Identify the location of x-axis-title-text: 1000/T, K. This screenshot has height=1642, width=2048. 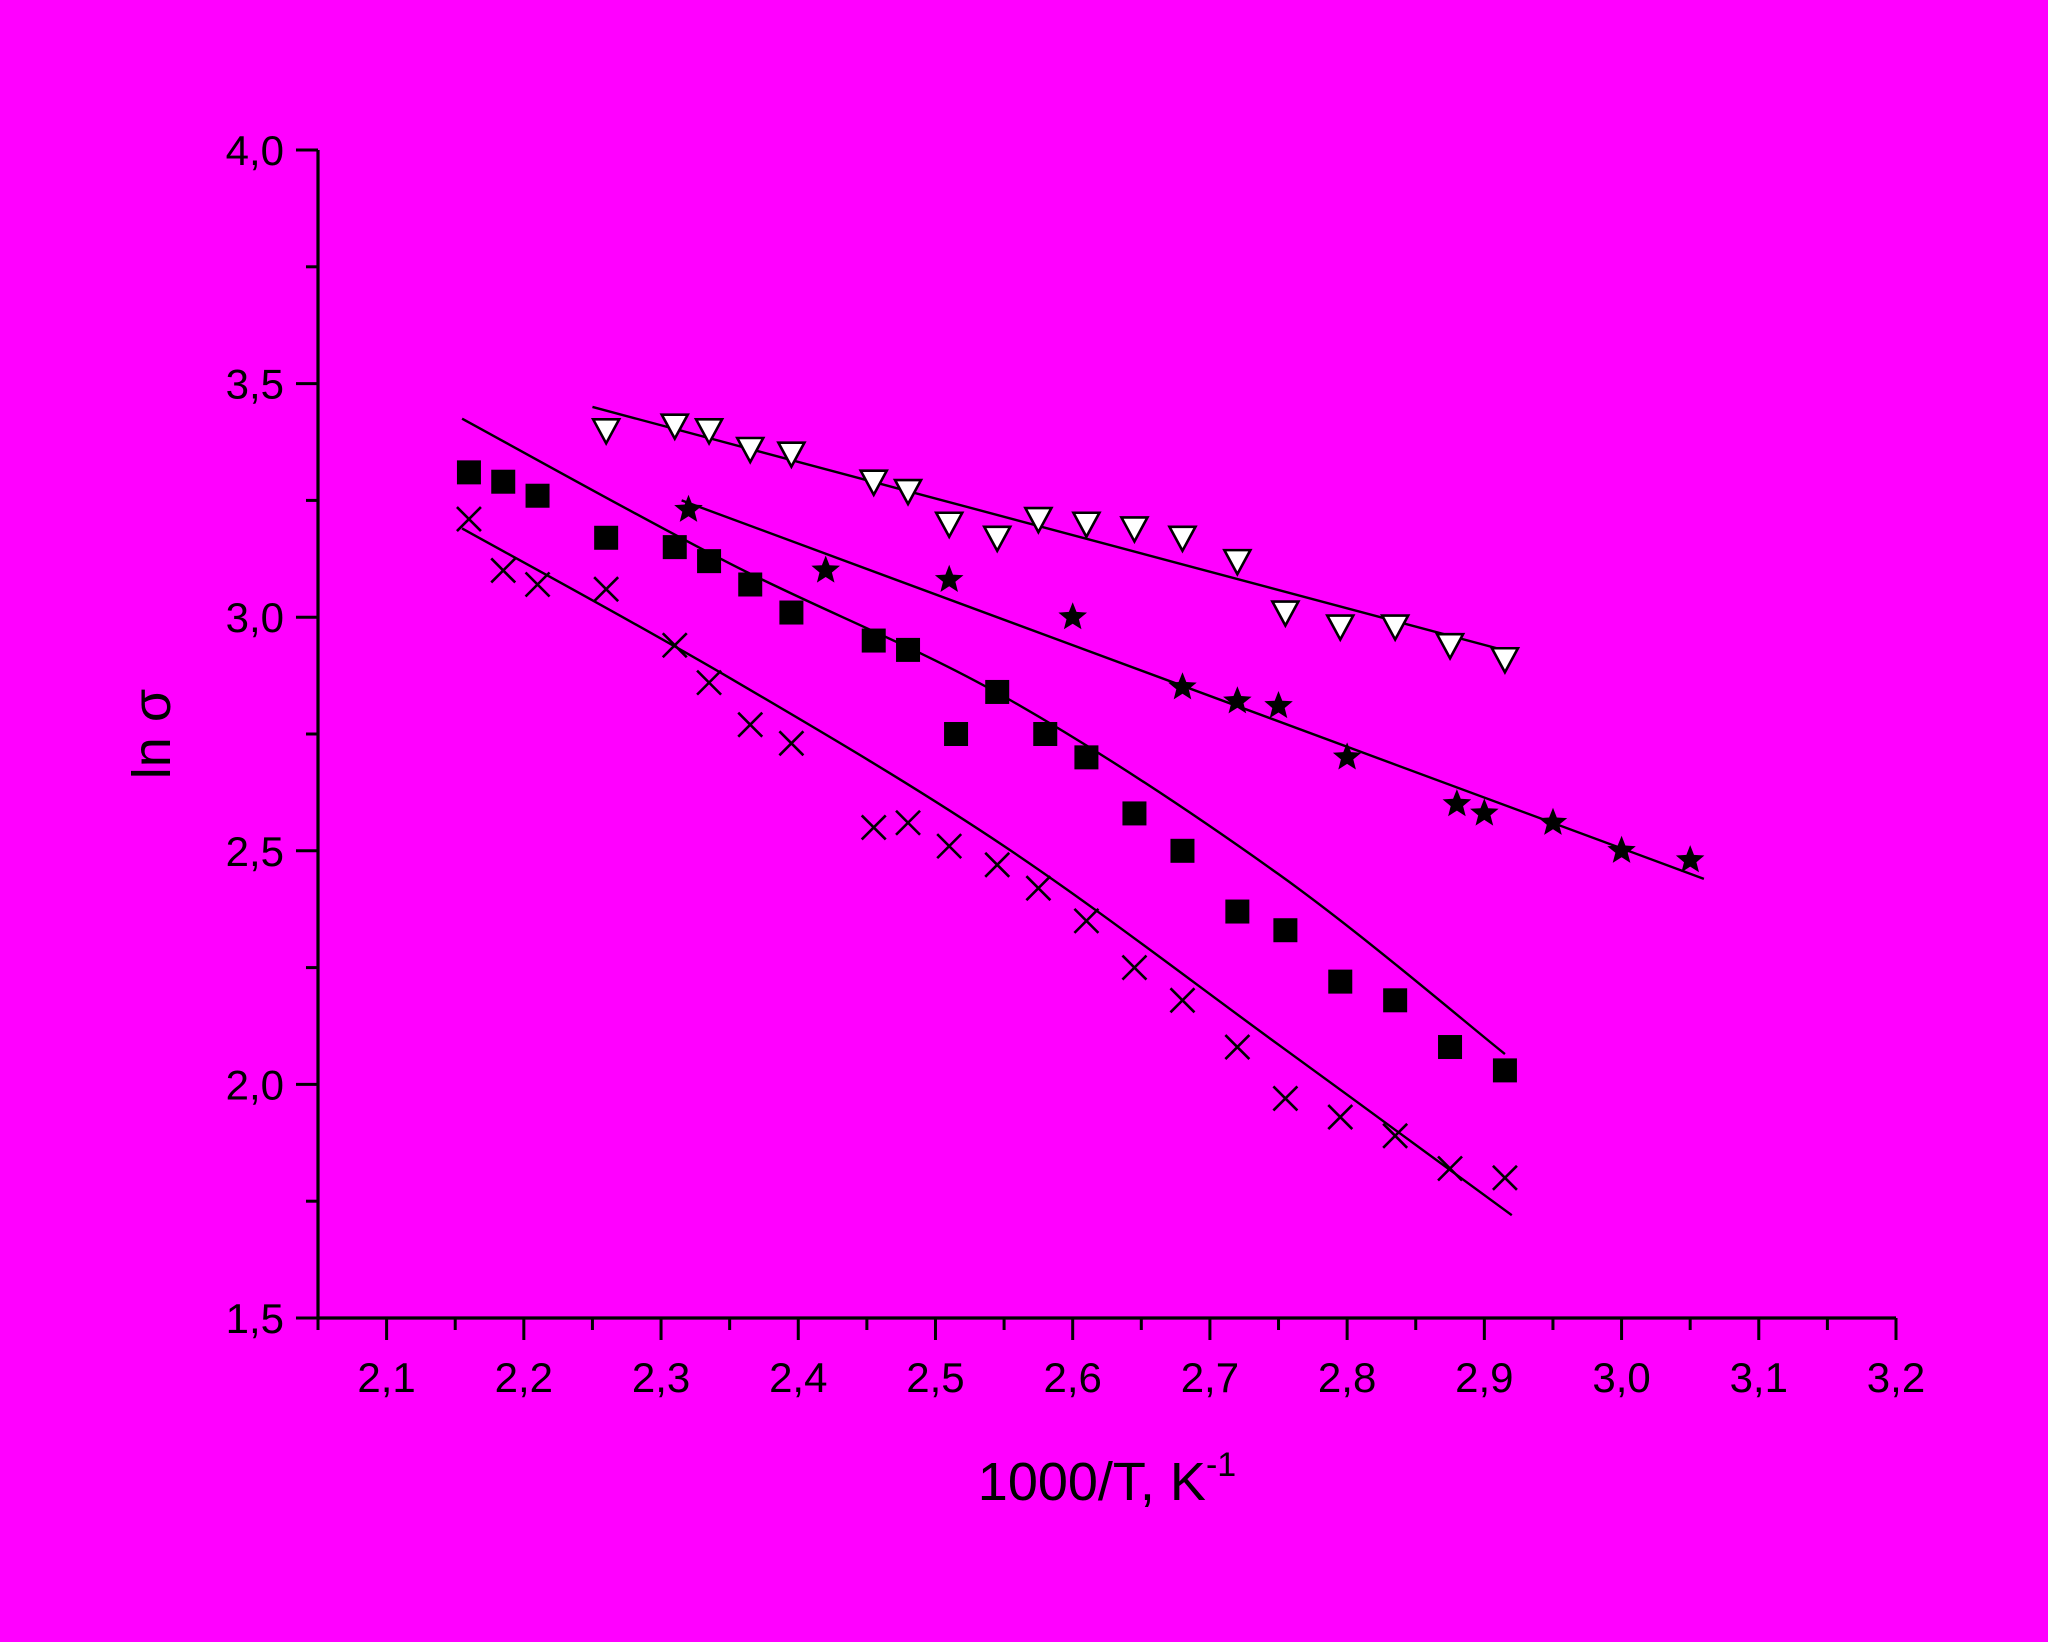
(1092, 1482).